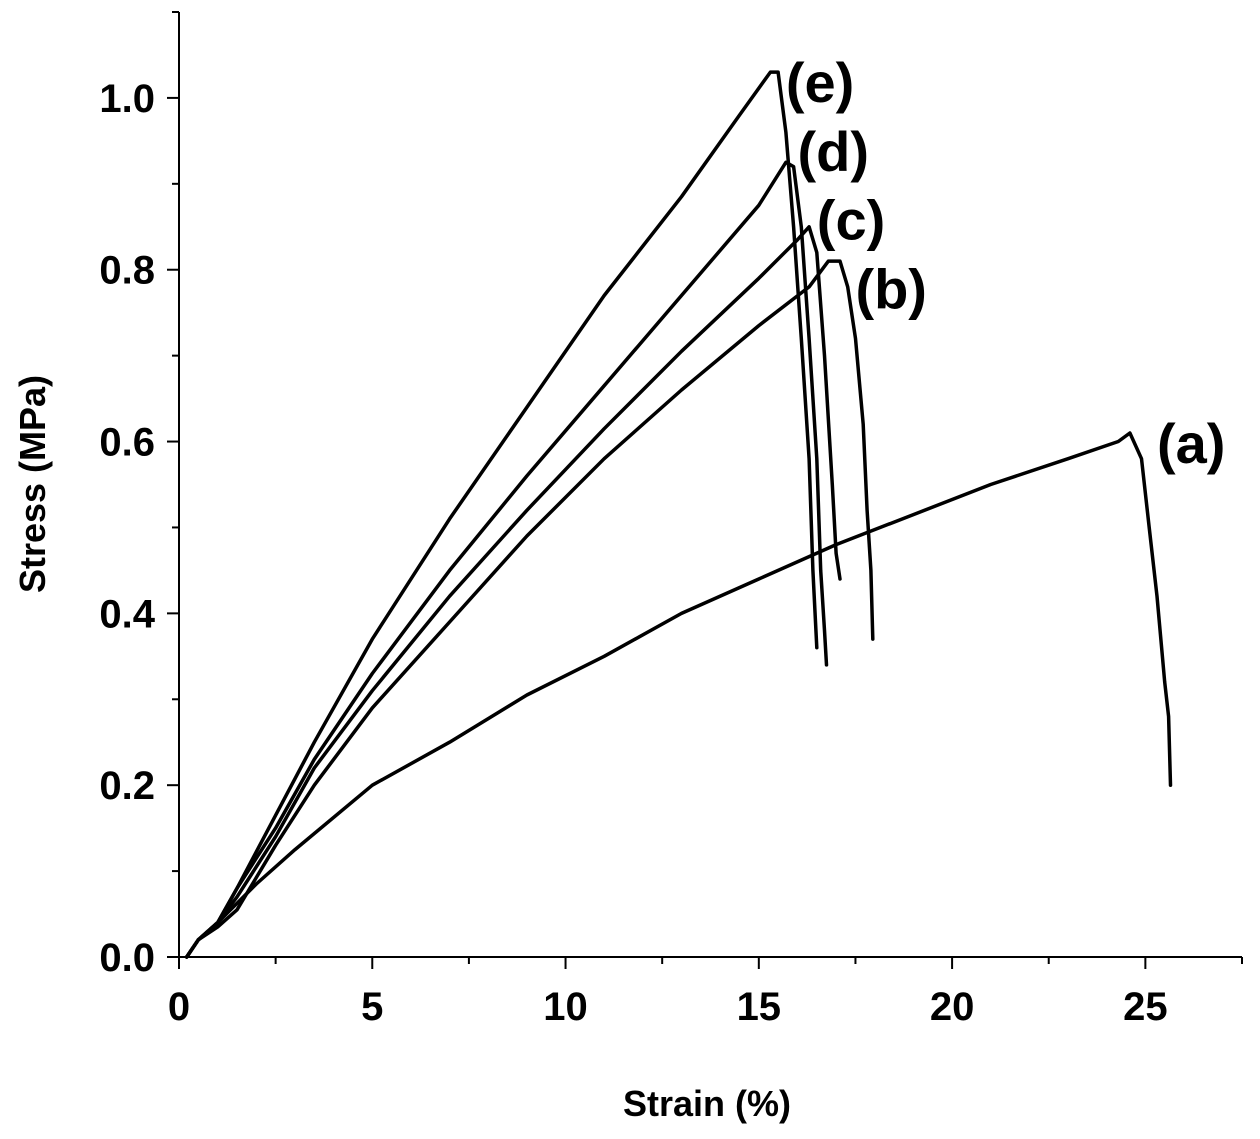  I want to click on x-tick-label: 5, so click(372, 1007).